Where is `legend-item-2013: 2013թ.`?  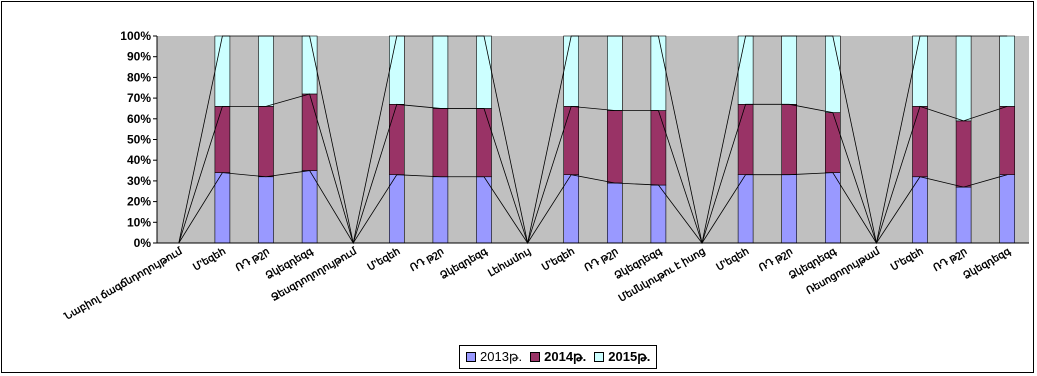
legend-item-2013: 2013թ. is located at coordinates (494, 357).